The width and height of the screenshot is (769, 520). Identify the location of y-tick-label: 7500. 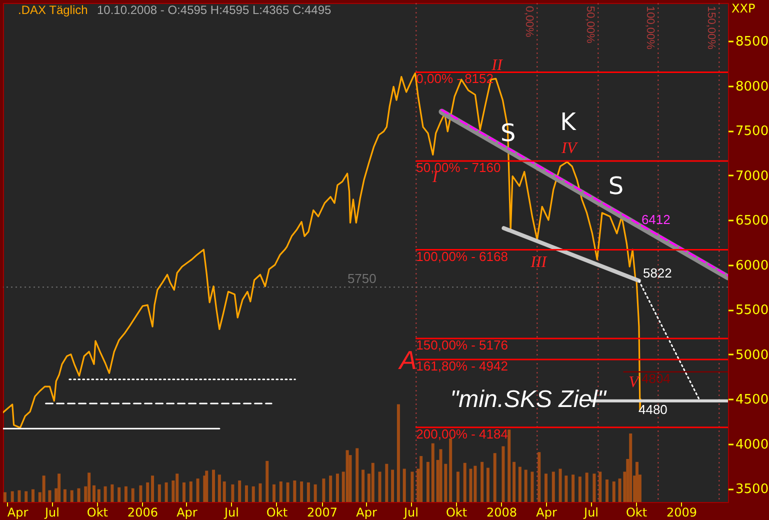
(752, 132).